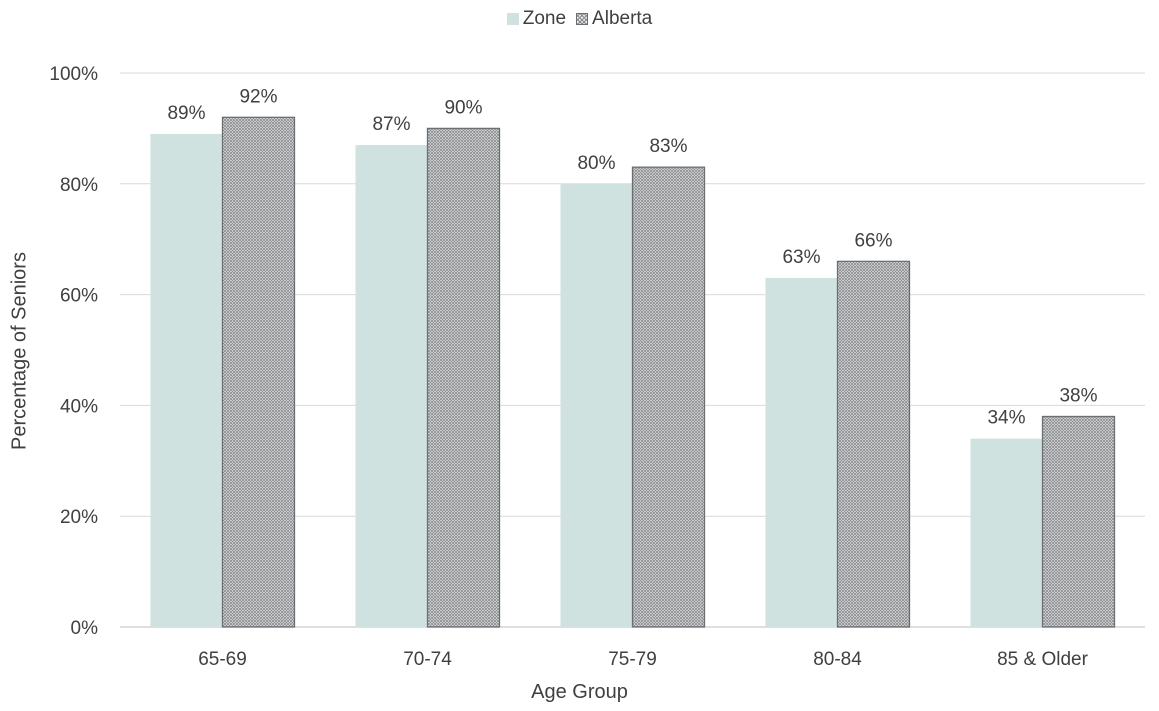  What do you see at coordinates (1078, 395) in the screenshot?
I see `data-label: 38%` at bounding box center [1078, 395].